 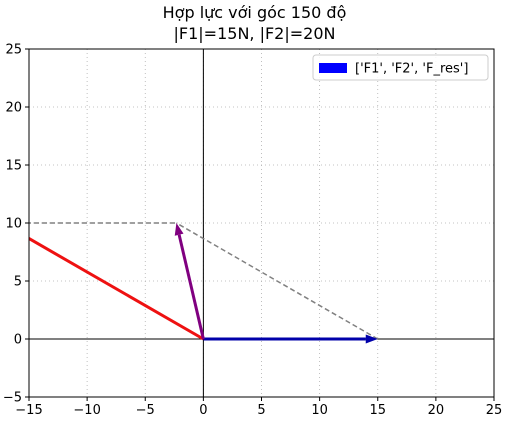 What do you see at coordinates (18, 282) in the screenshot?
I see `y-tick-label: 5` at bounding box center [18, 282].